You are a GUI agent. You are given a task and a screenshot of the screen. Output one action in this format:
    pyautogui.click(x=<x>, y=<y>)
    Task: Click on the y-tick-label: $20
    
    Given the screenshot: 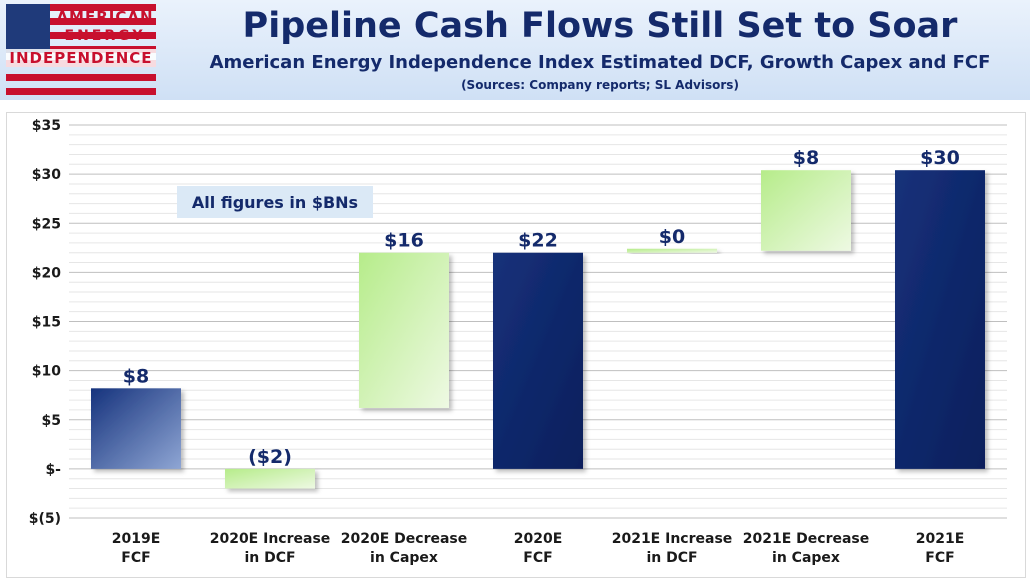 What is the action you would take?
    pyautogui.click(x=46, y=273)
    